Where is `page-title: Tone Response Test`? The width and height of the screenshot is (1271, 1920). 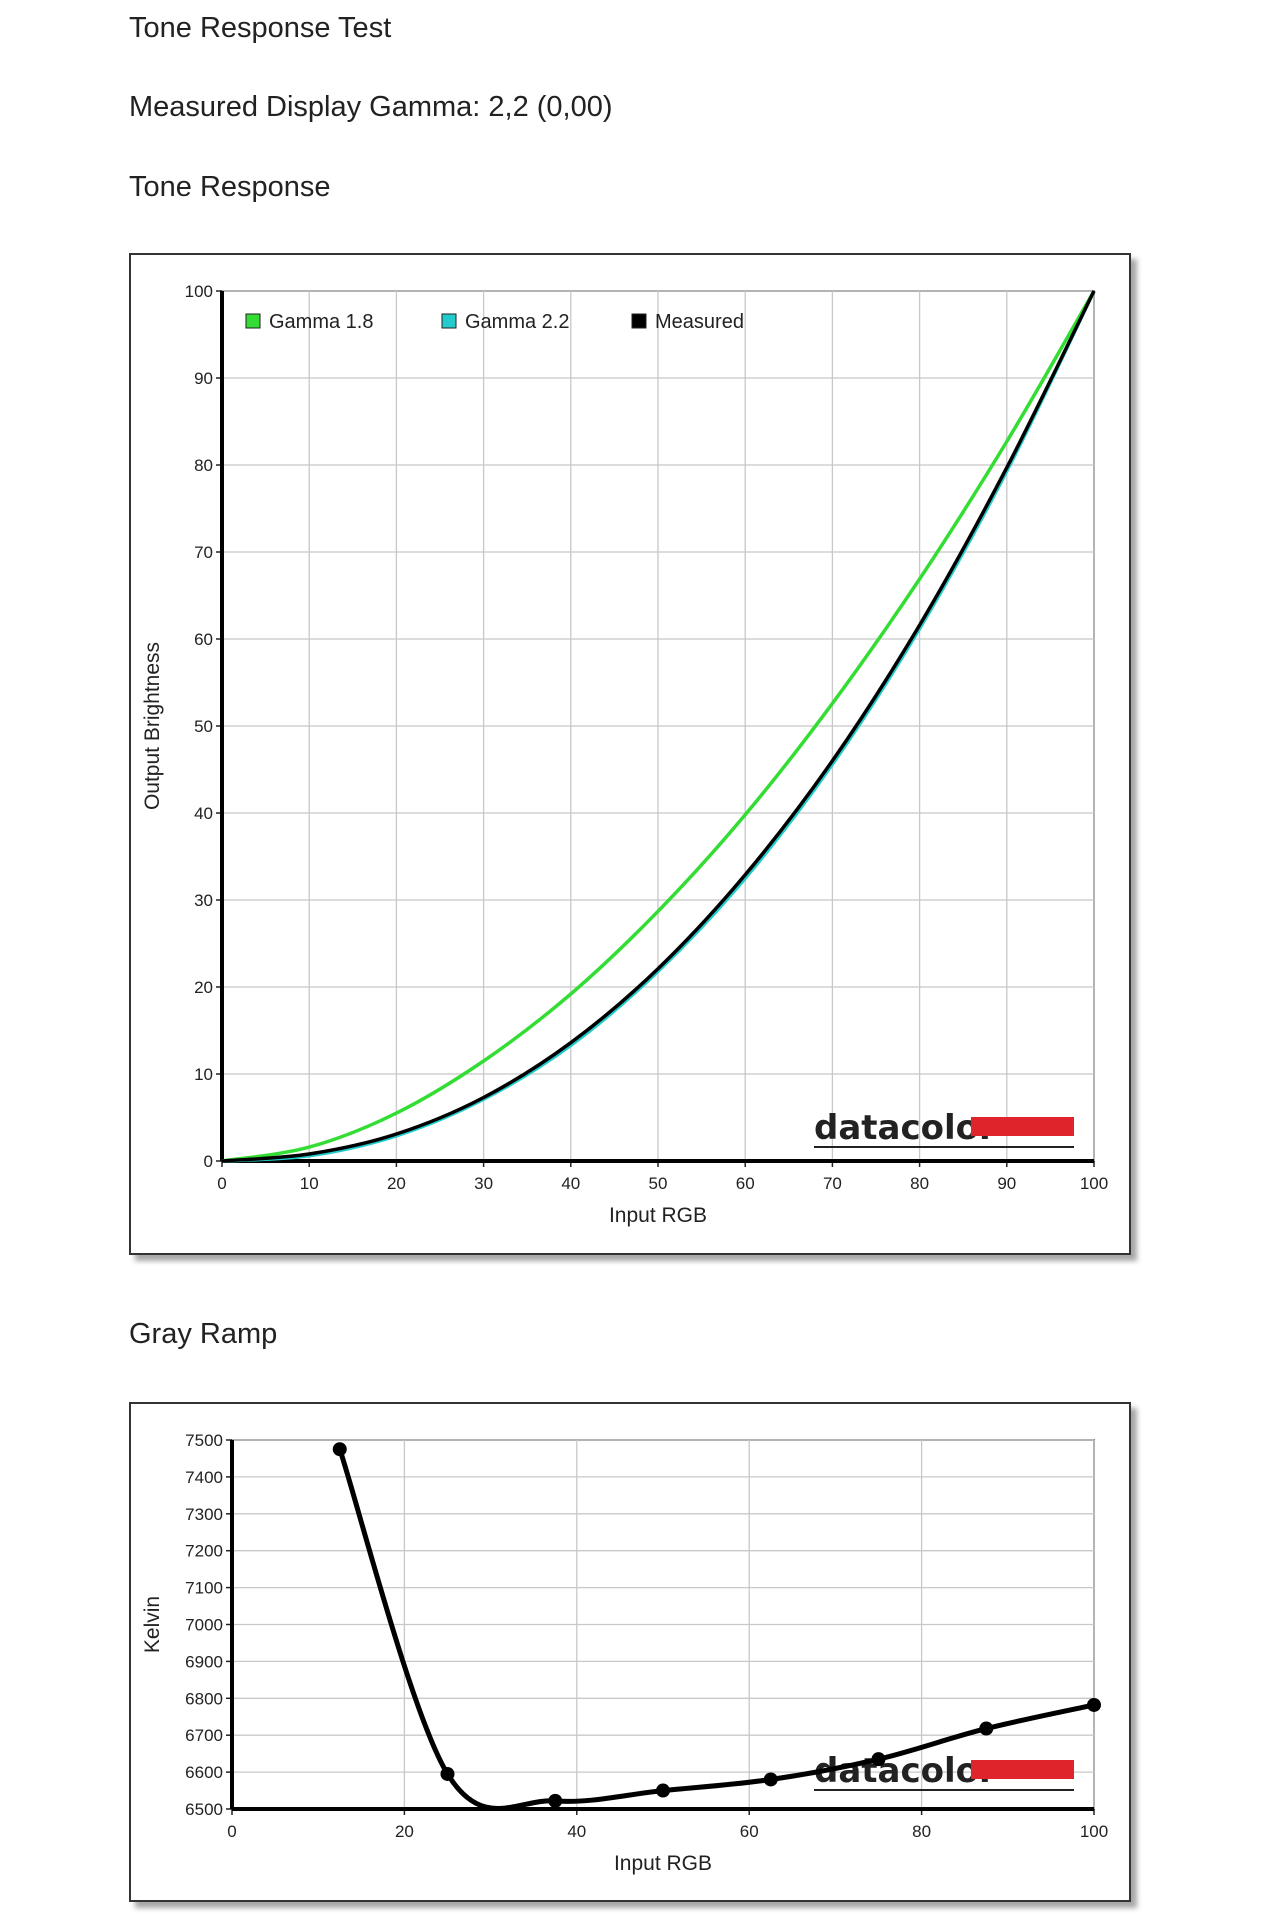
page-title: Tone Response Test is located at coordinates (260, 28).